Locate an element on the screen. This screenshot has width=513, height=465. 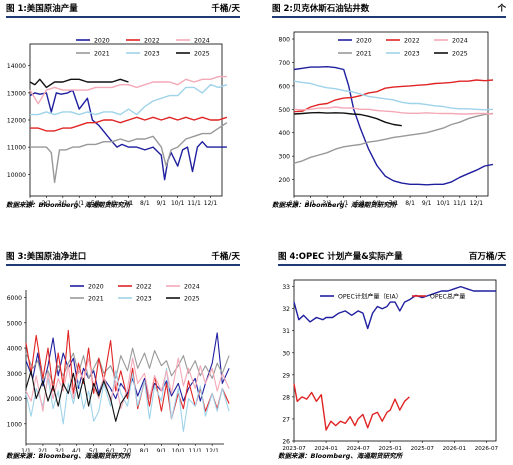
y-tick-label: 26 is located at coordinates (286, 442).